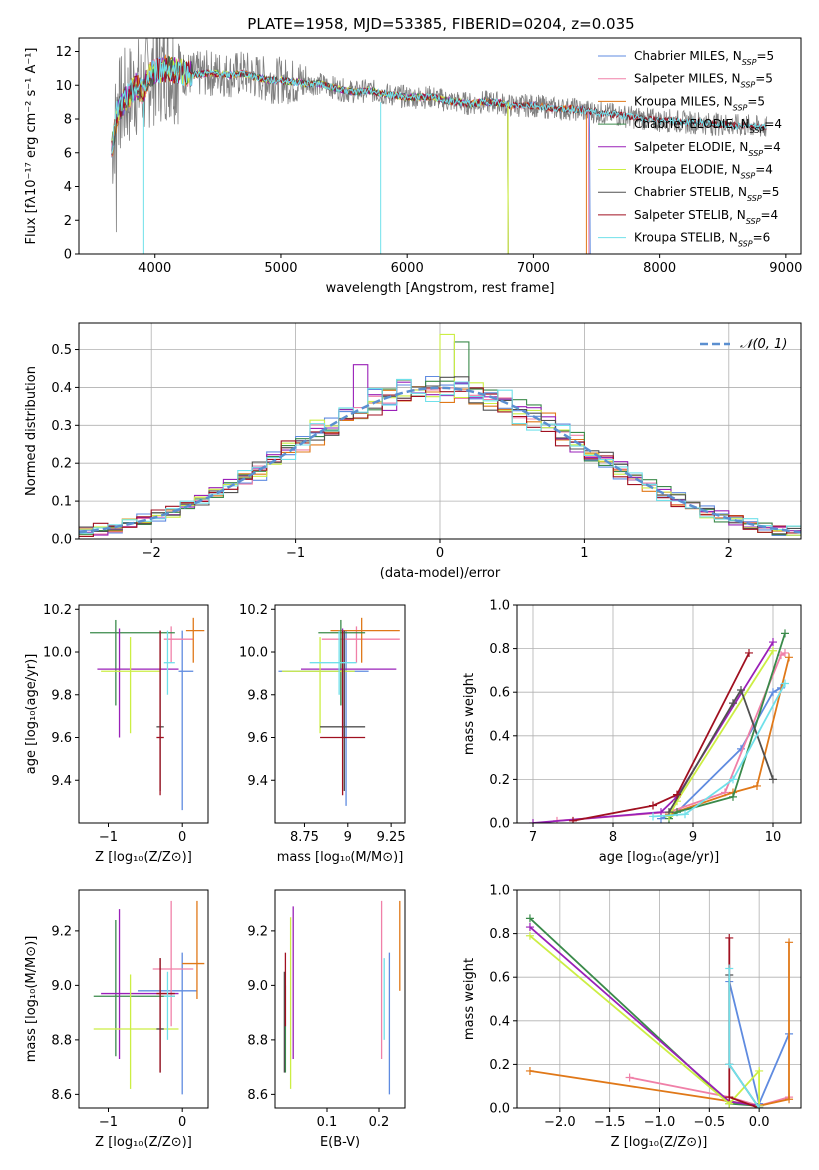  What do you see at coordinates (31, 999) in the screenshot?
I see `y-axis-label: mass [log₁₀(M/M⊙)]` at bounding box center [31, 999].